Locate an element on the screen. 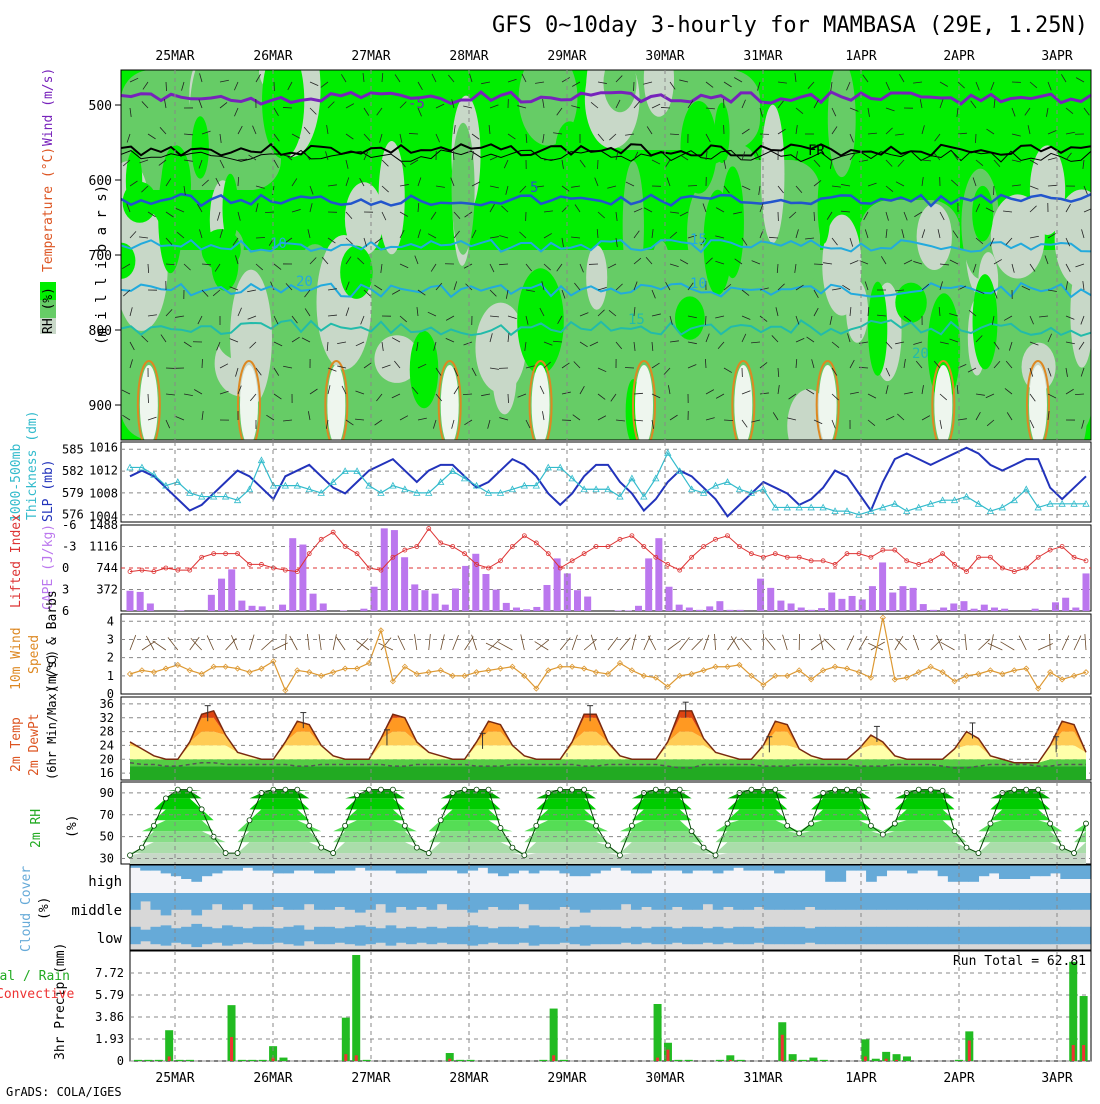 The height and width of the screenshot is (1104, 1100). tick-label: 1116 is located at coordinates (103, 547).